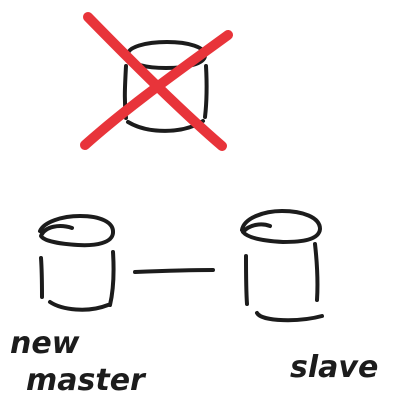 The width and height of the screenshot is (402, 402). Describe the element at coordinates (77, 263) in the screenshot. I see `new-master-database-node` at that location.